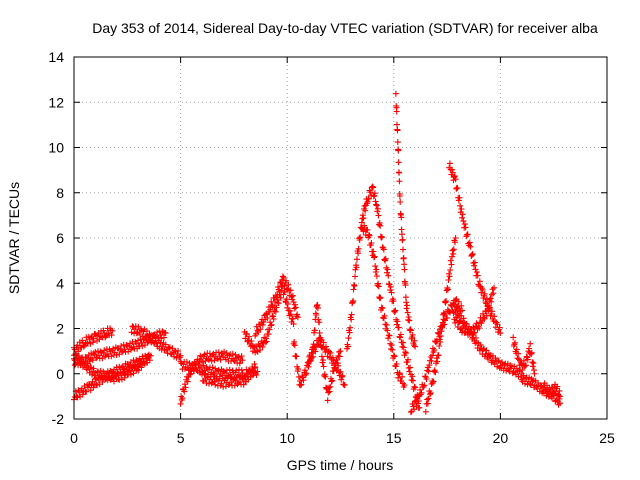 The height and width of the screenshot is (480, 640). Describe the element at coordinates (58, 419) in the screenshot. I see `y-tick-label: -2` at that location.